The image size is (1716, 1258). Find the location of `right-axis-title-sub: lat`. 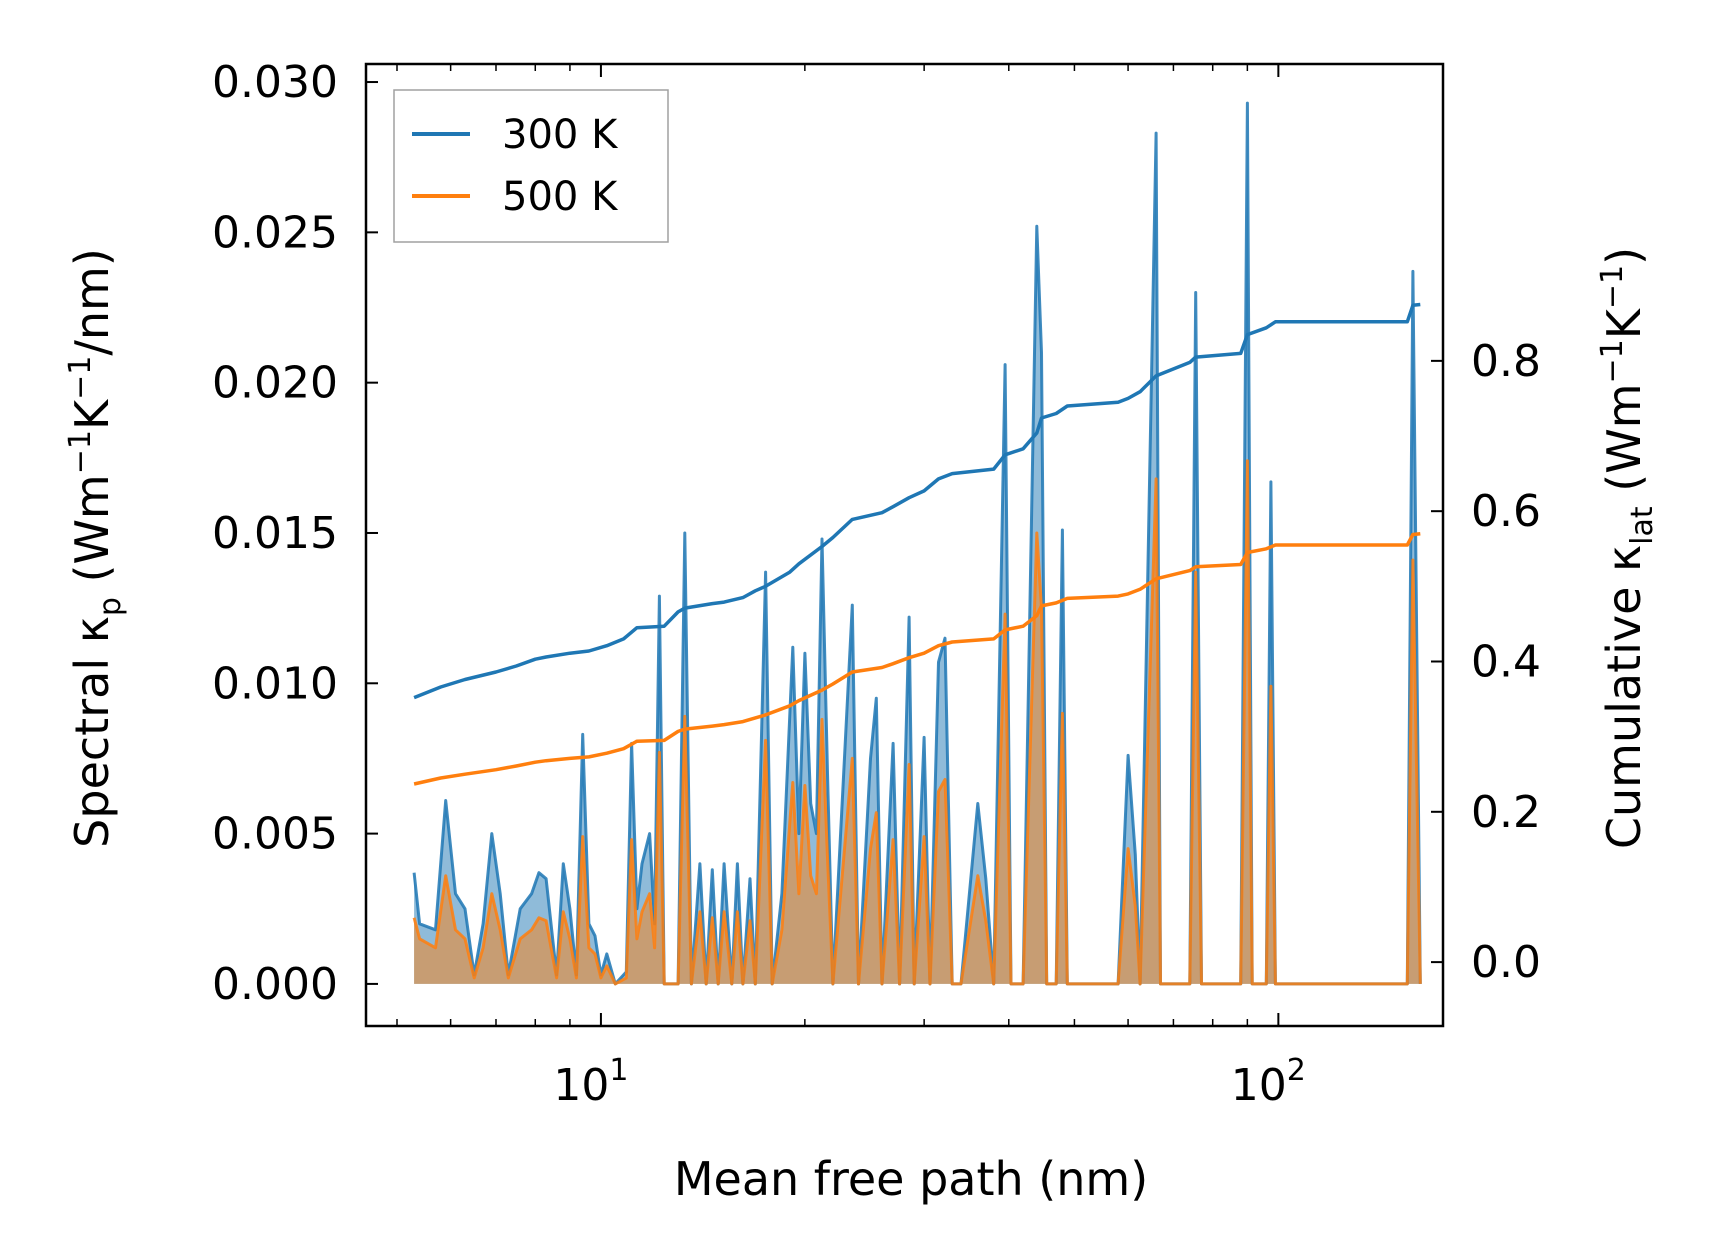

right-axis-title-sub: lat is located at coordinates (1642, 525).